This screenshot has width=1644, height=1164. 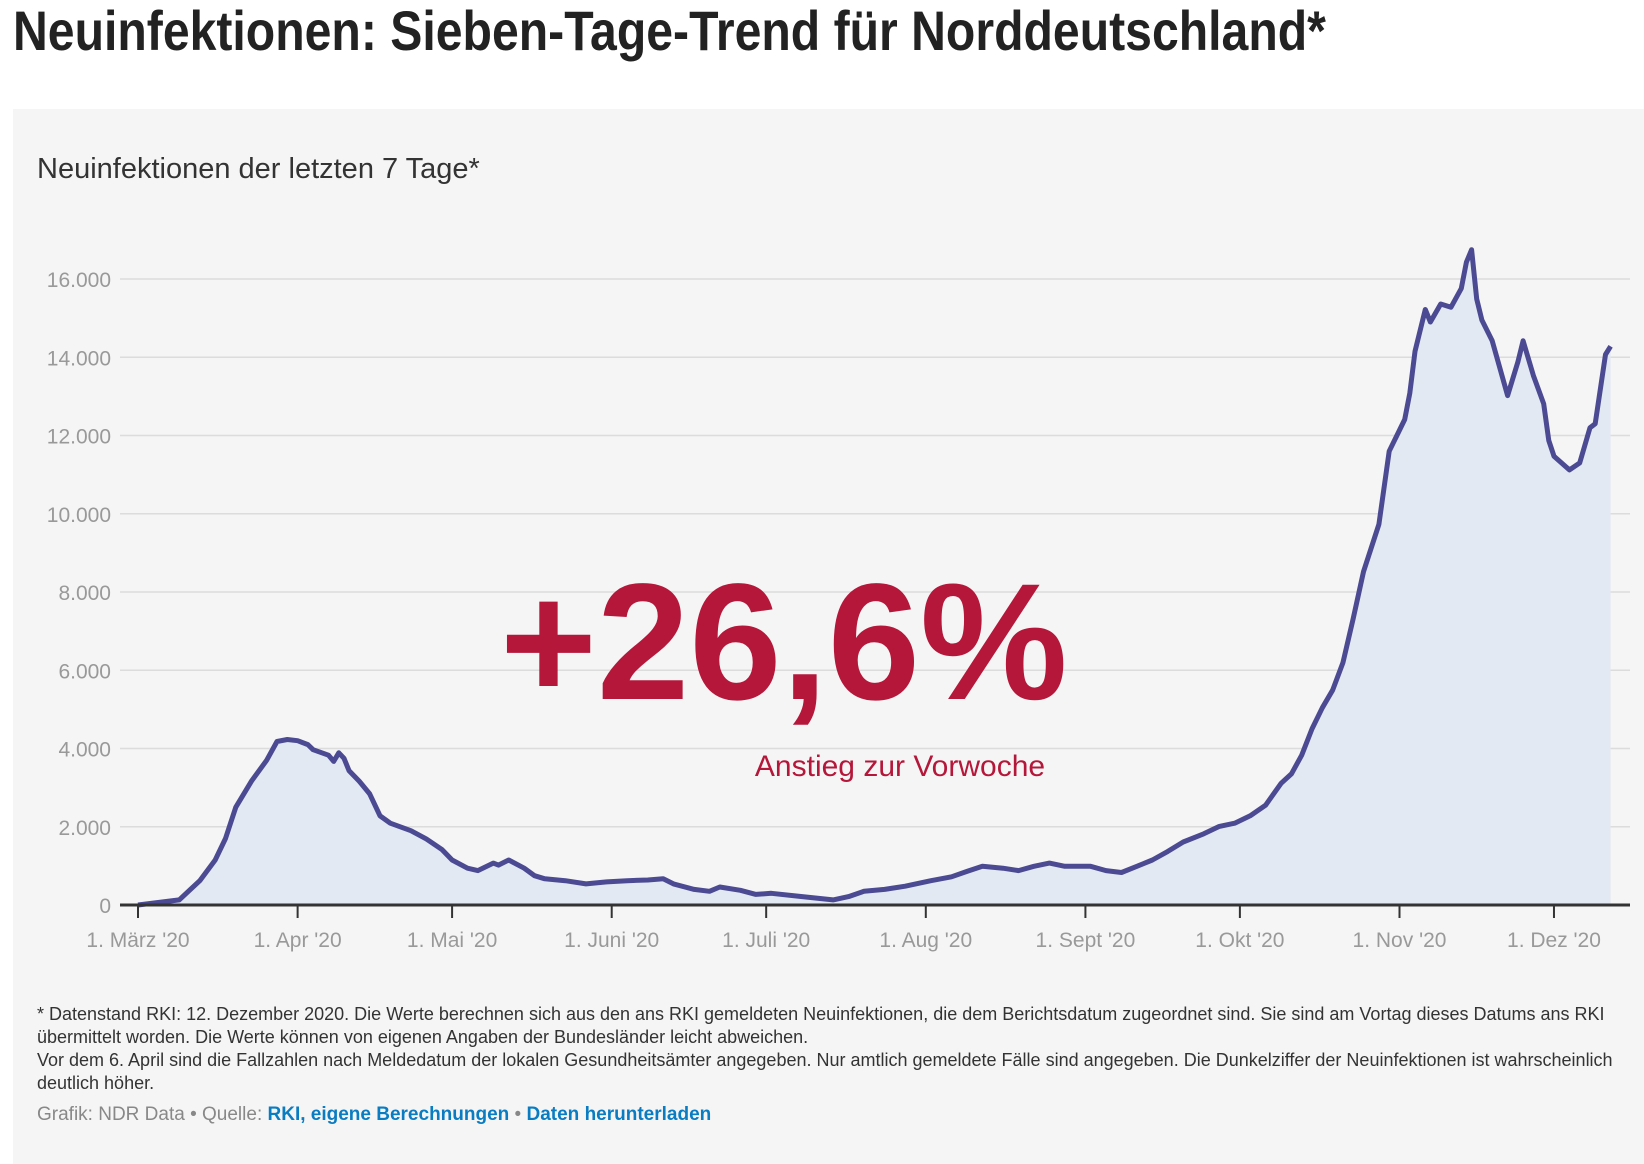 I want to click on source-prefix: Grafik: NDR Data • Quelle:, so click(x=152, y=1114).